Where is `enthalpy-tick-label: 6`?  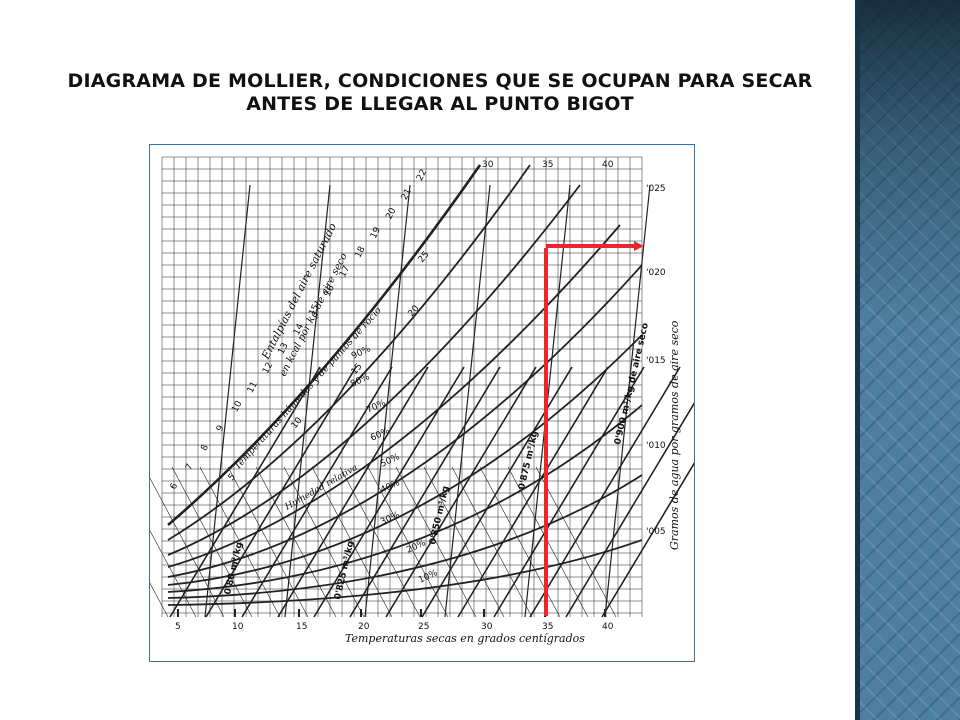
enthalpy-tick-label: 6 is located at coordinates (175, 486).